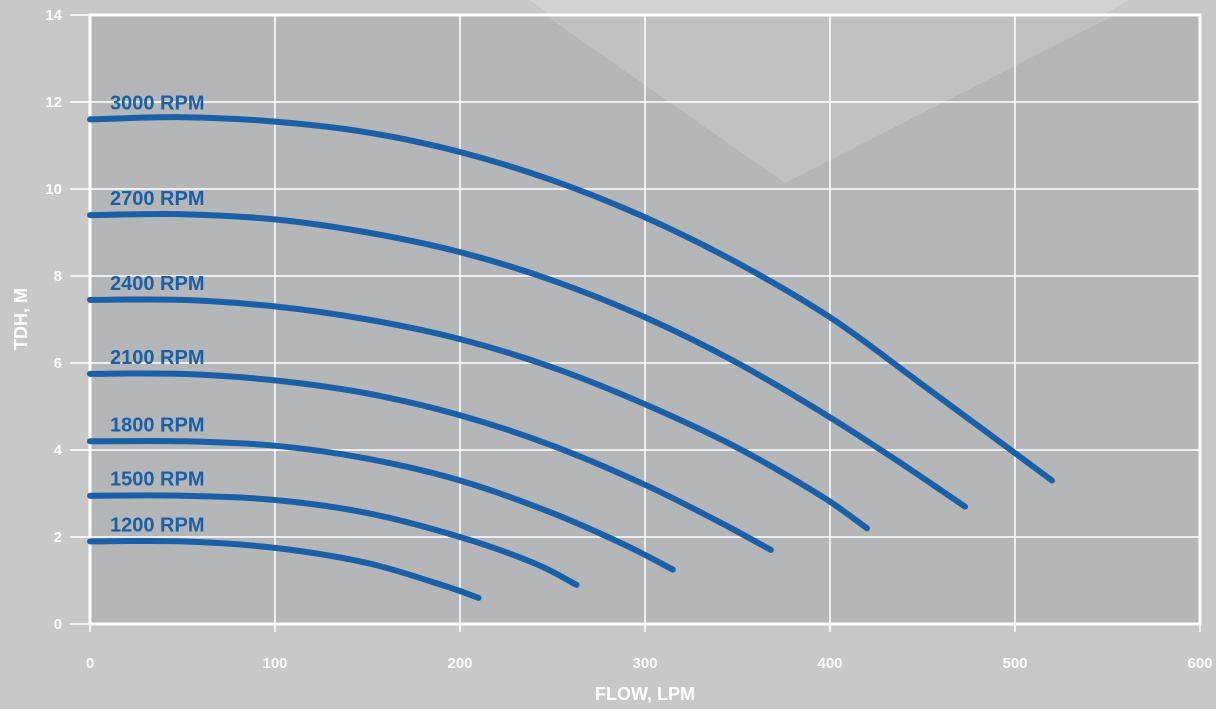  Describe the element at coordinates (157, 284) in the screenshot. I see `series-label-2400-rpm: 2400 RPM` at that location.